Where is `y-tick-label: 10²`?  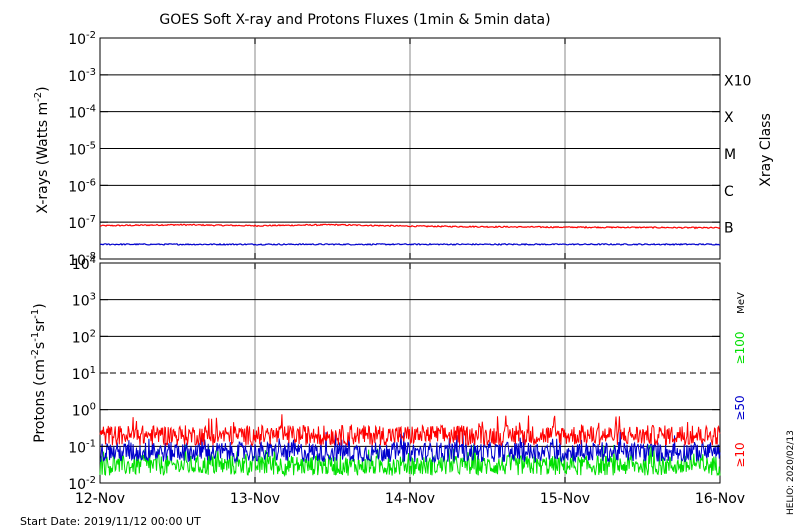 y-tick-label: 10² is located at coordinates (84, 337).